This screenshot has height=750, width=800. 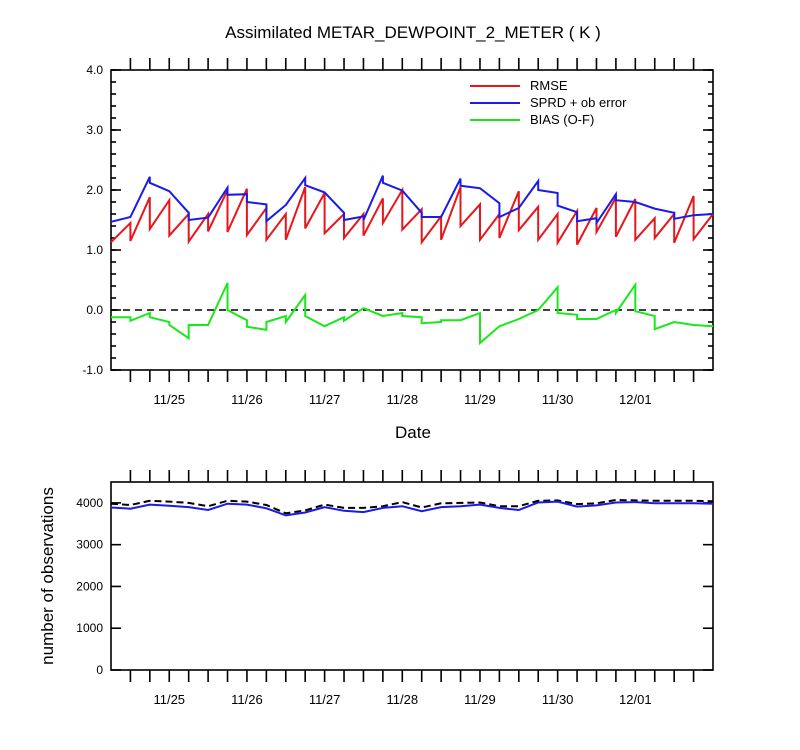 What do you see at coordinates (92, 370) in the screenshot?
I see `y-tick-label: -1.0` at bounding box center [92, 370].